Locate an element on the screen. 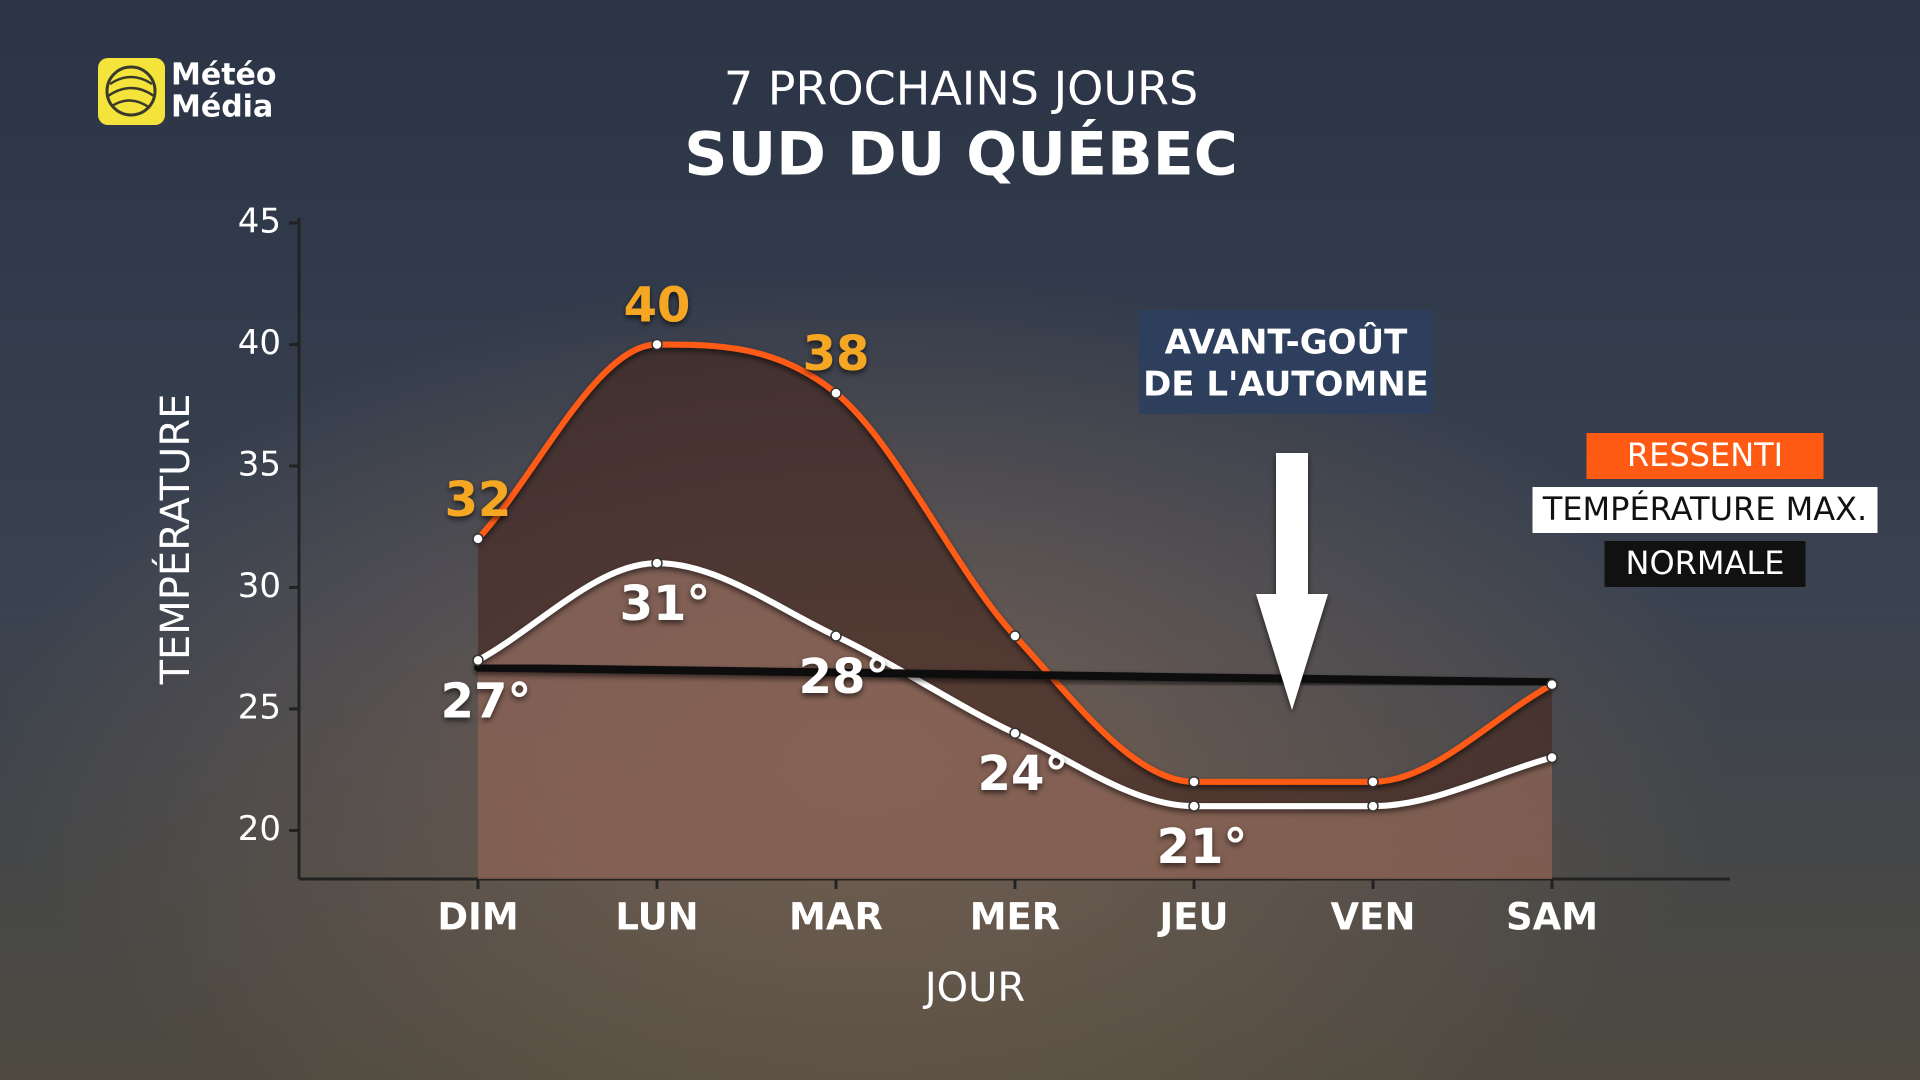 This screenshot has width=1920, height=1080. logo-globe is located at coordinates (131, 91).